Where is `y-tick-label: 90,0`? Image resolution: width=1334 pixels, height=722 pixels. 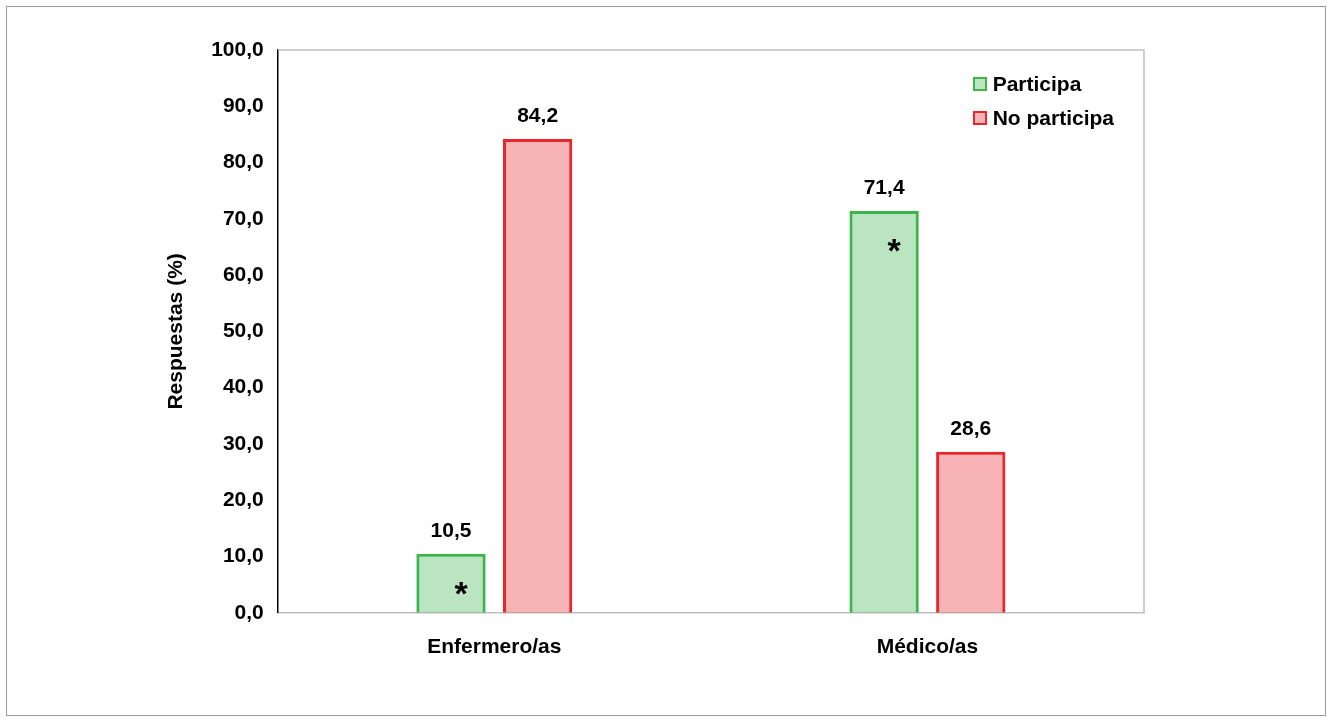 y-tick-label: 90,0 is located at coordinates (243, 105).